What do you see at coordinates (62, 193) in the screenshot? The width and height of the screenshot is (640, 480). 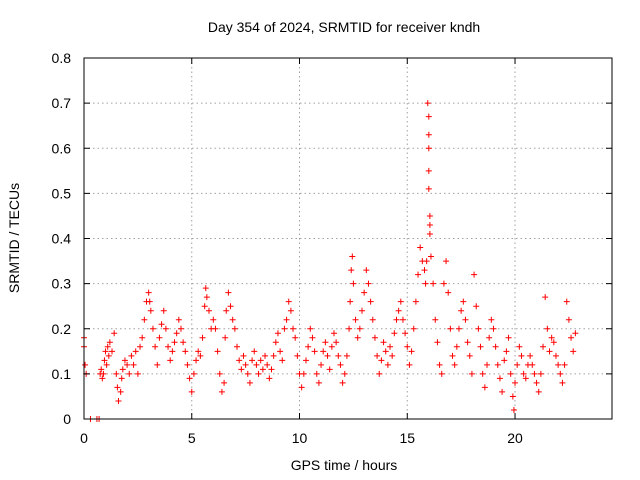 I see `y-tick-label: 0.5` at bounding box center [62, 193].